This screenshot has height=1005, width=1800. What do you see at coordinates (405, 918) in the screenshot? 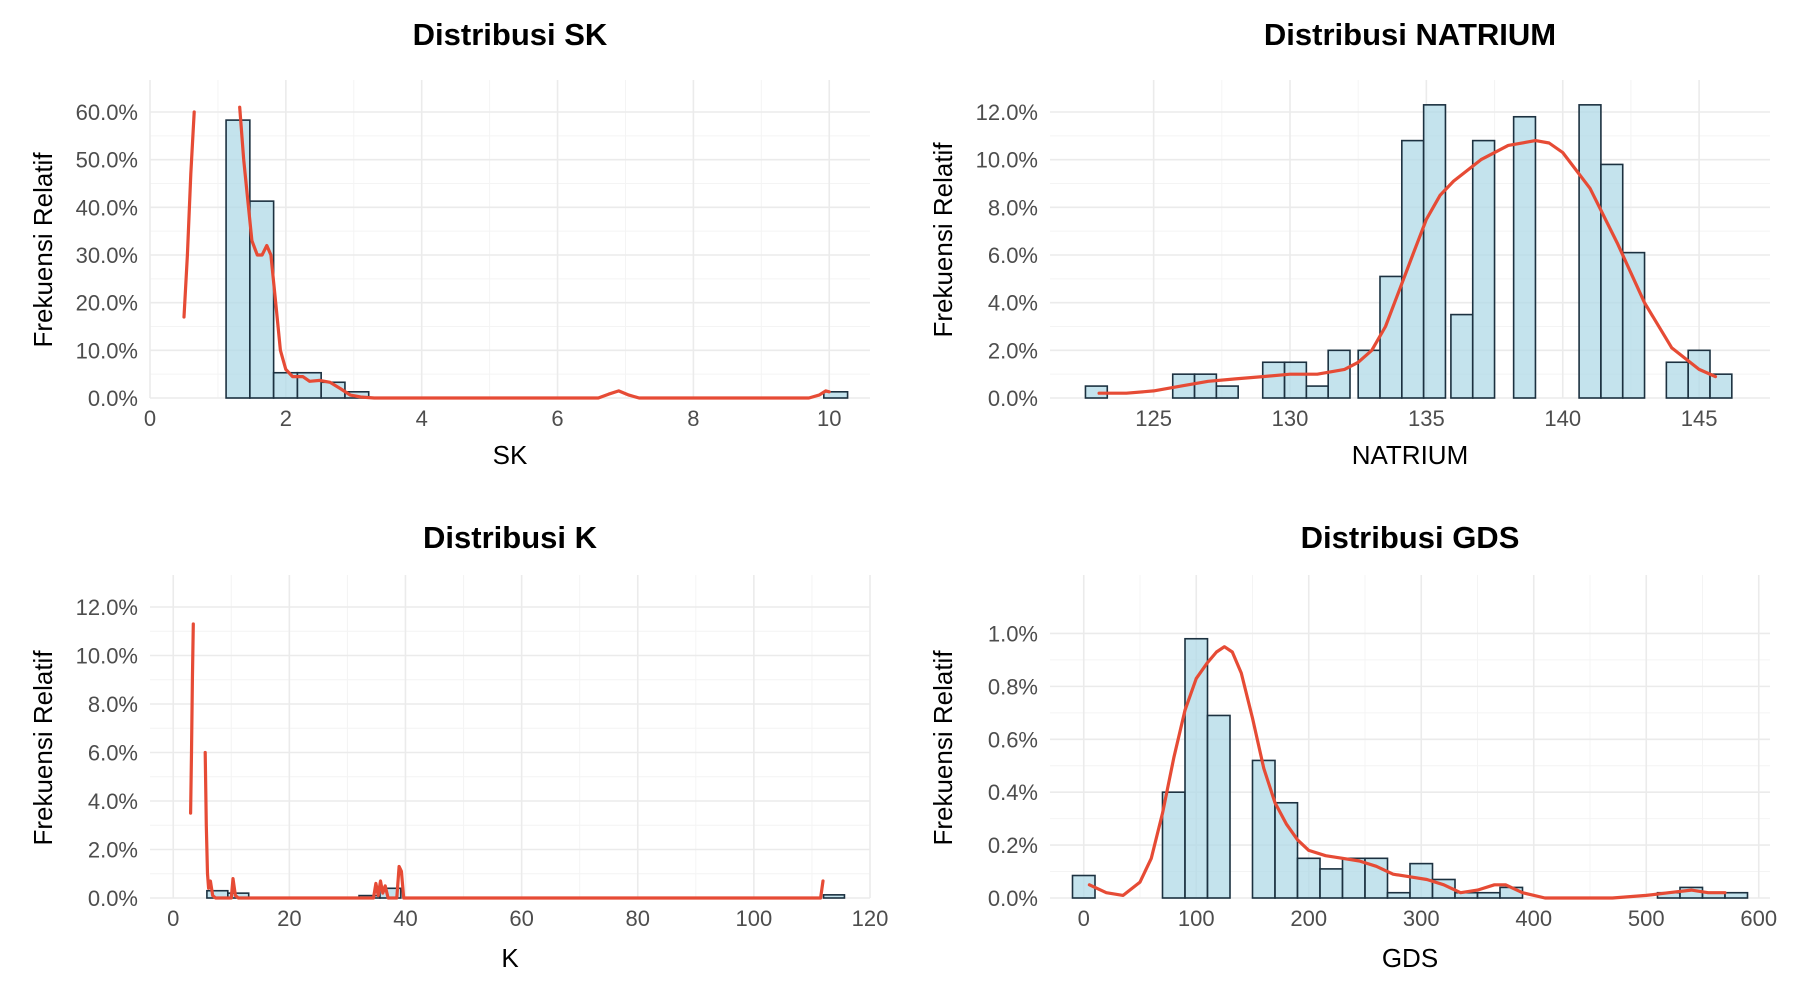
I see `x-tick-label: 40` at bounding box center [405, 918].